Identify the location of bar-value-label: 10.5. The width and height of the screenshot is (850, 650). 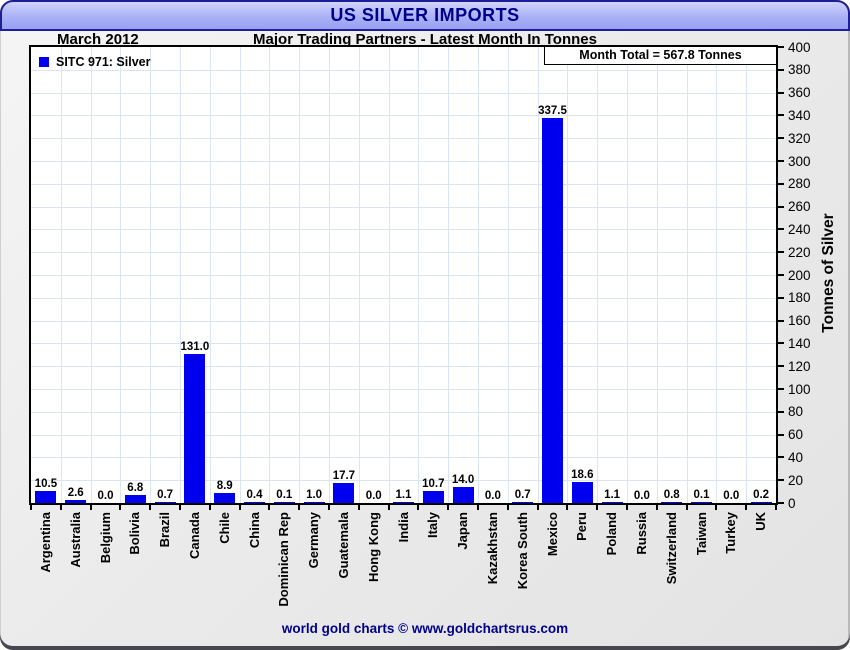
(46, 484).